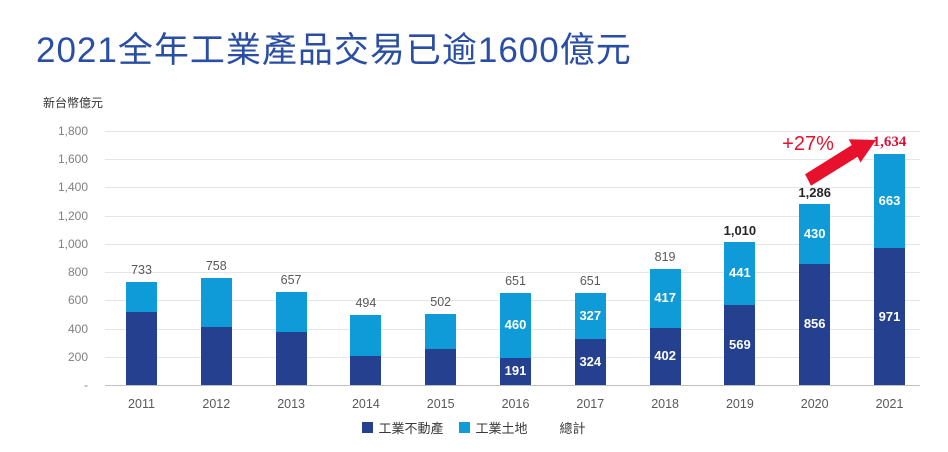 The height and width of the screenshot is (452, 948). I want to click on segment-value-label: 663, so click(889, 201).